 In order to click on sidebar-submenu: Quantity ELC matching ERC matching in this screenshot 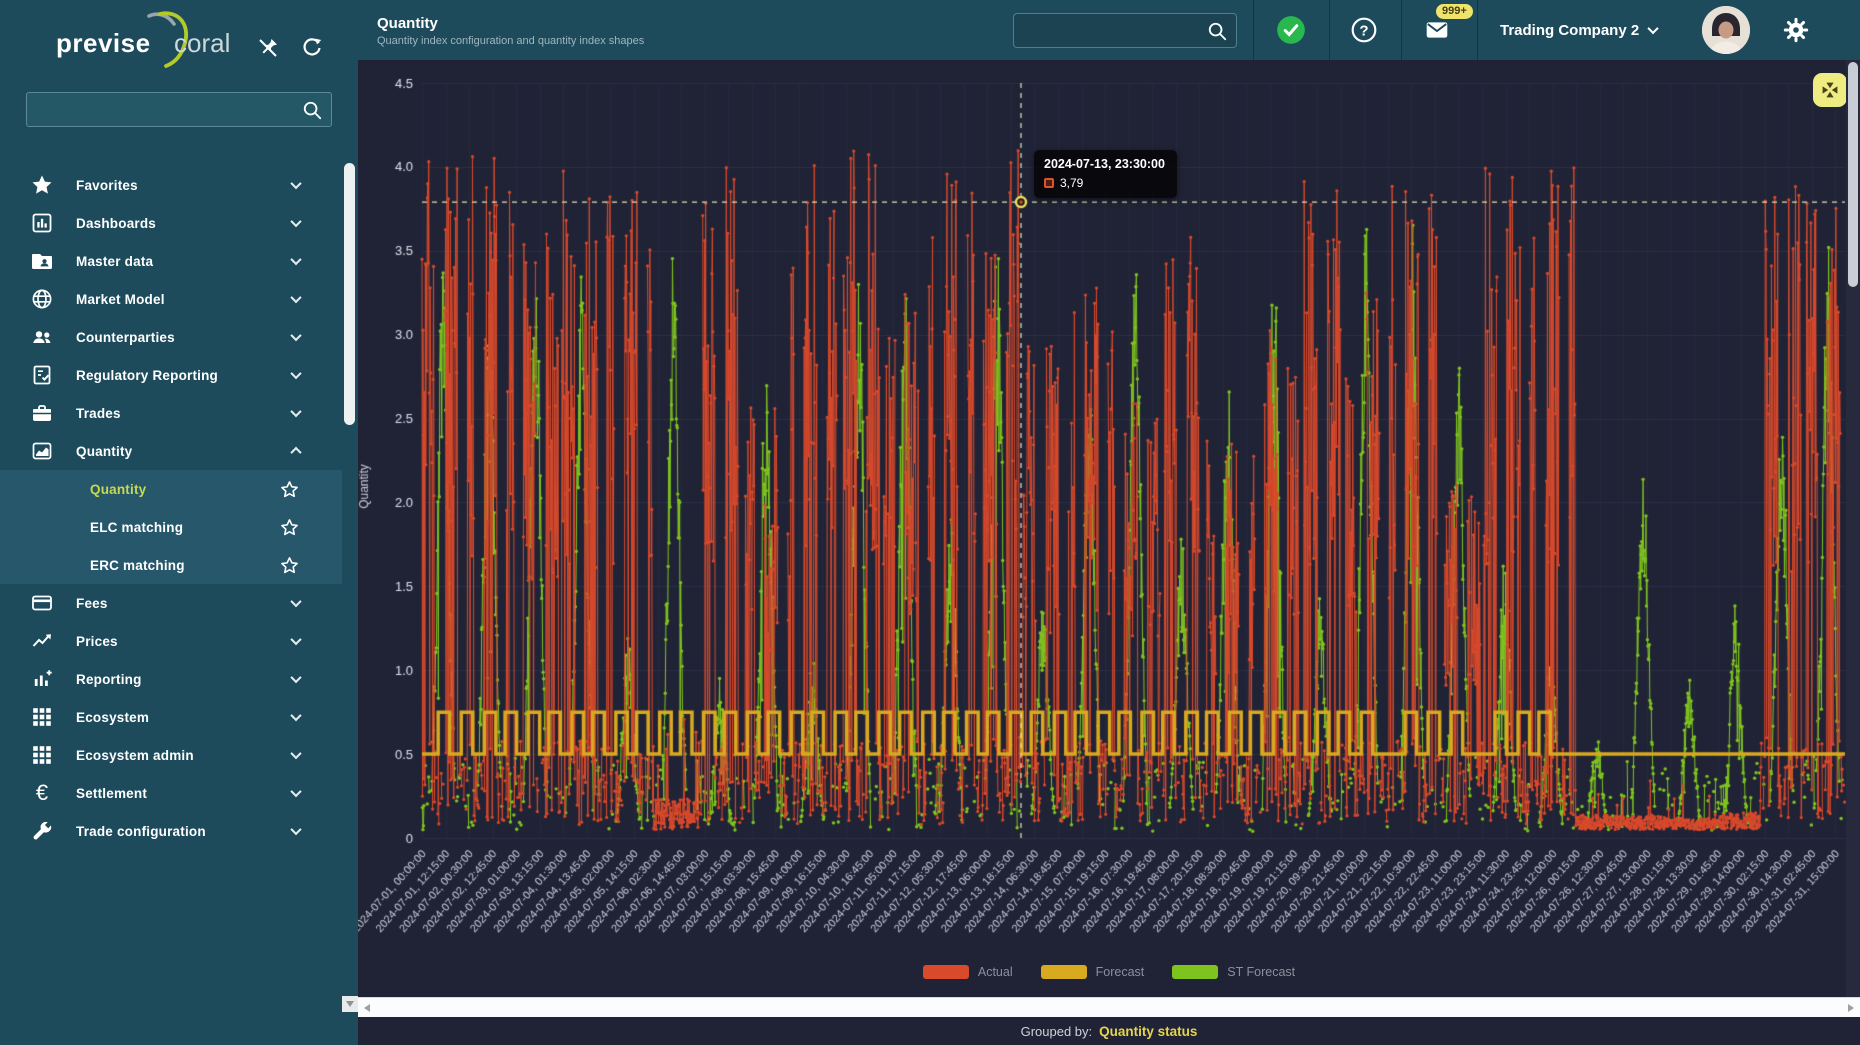, I will do `click(171, 527)`.